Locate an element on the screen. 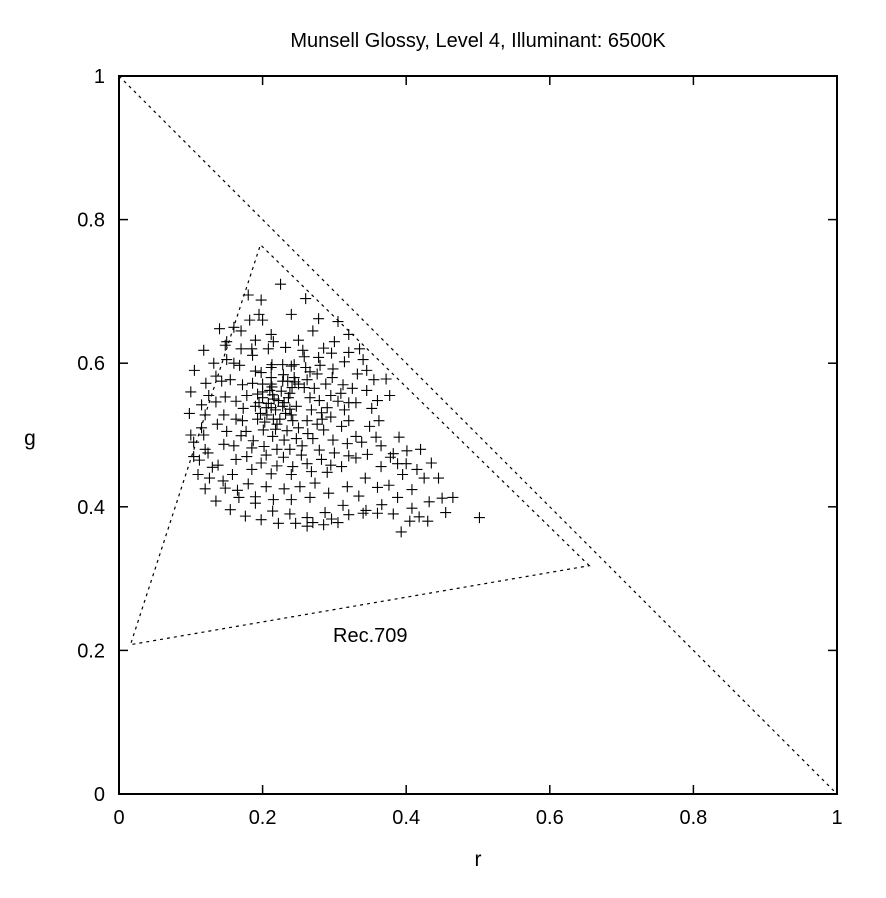  x-tick-label: 0.8 is located at coordinates (693, 818).